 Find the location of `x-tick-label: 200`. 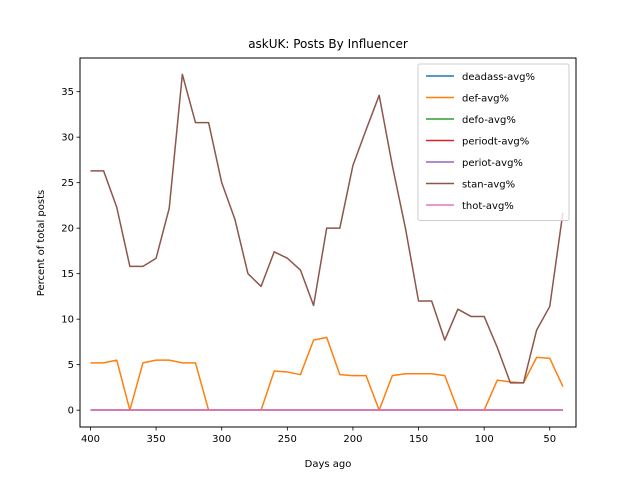

x-tick-label: 200 is located at coordinates (352, 439).